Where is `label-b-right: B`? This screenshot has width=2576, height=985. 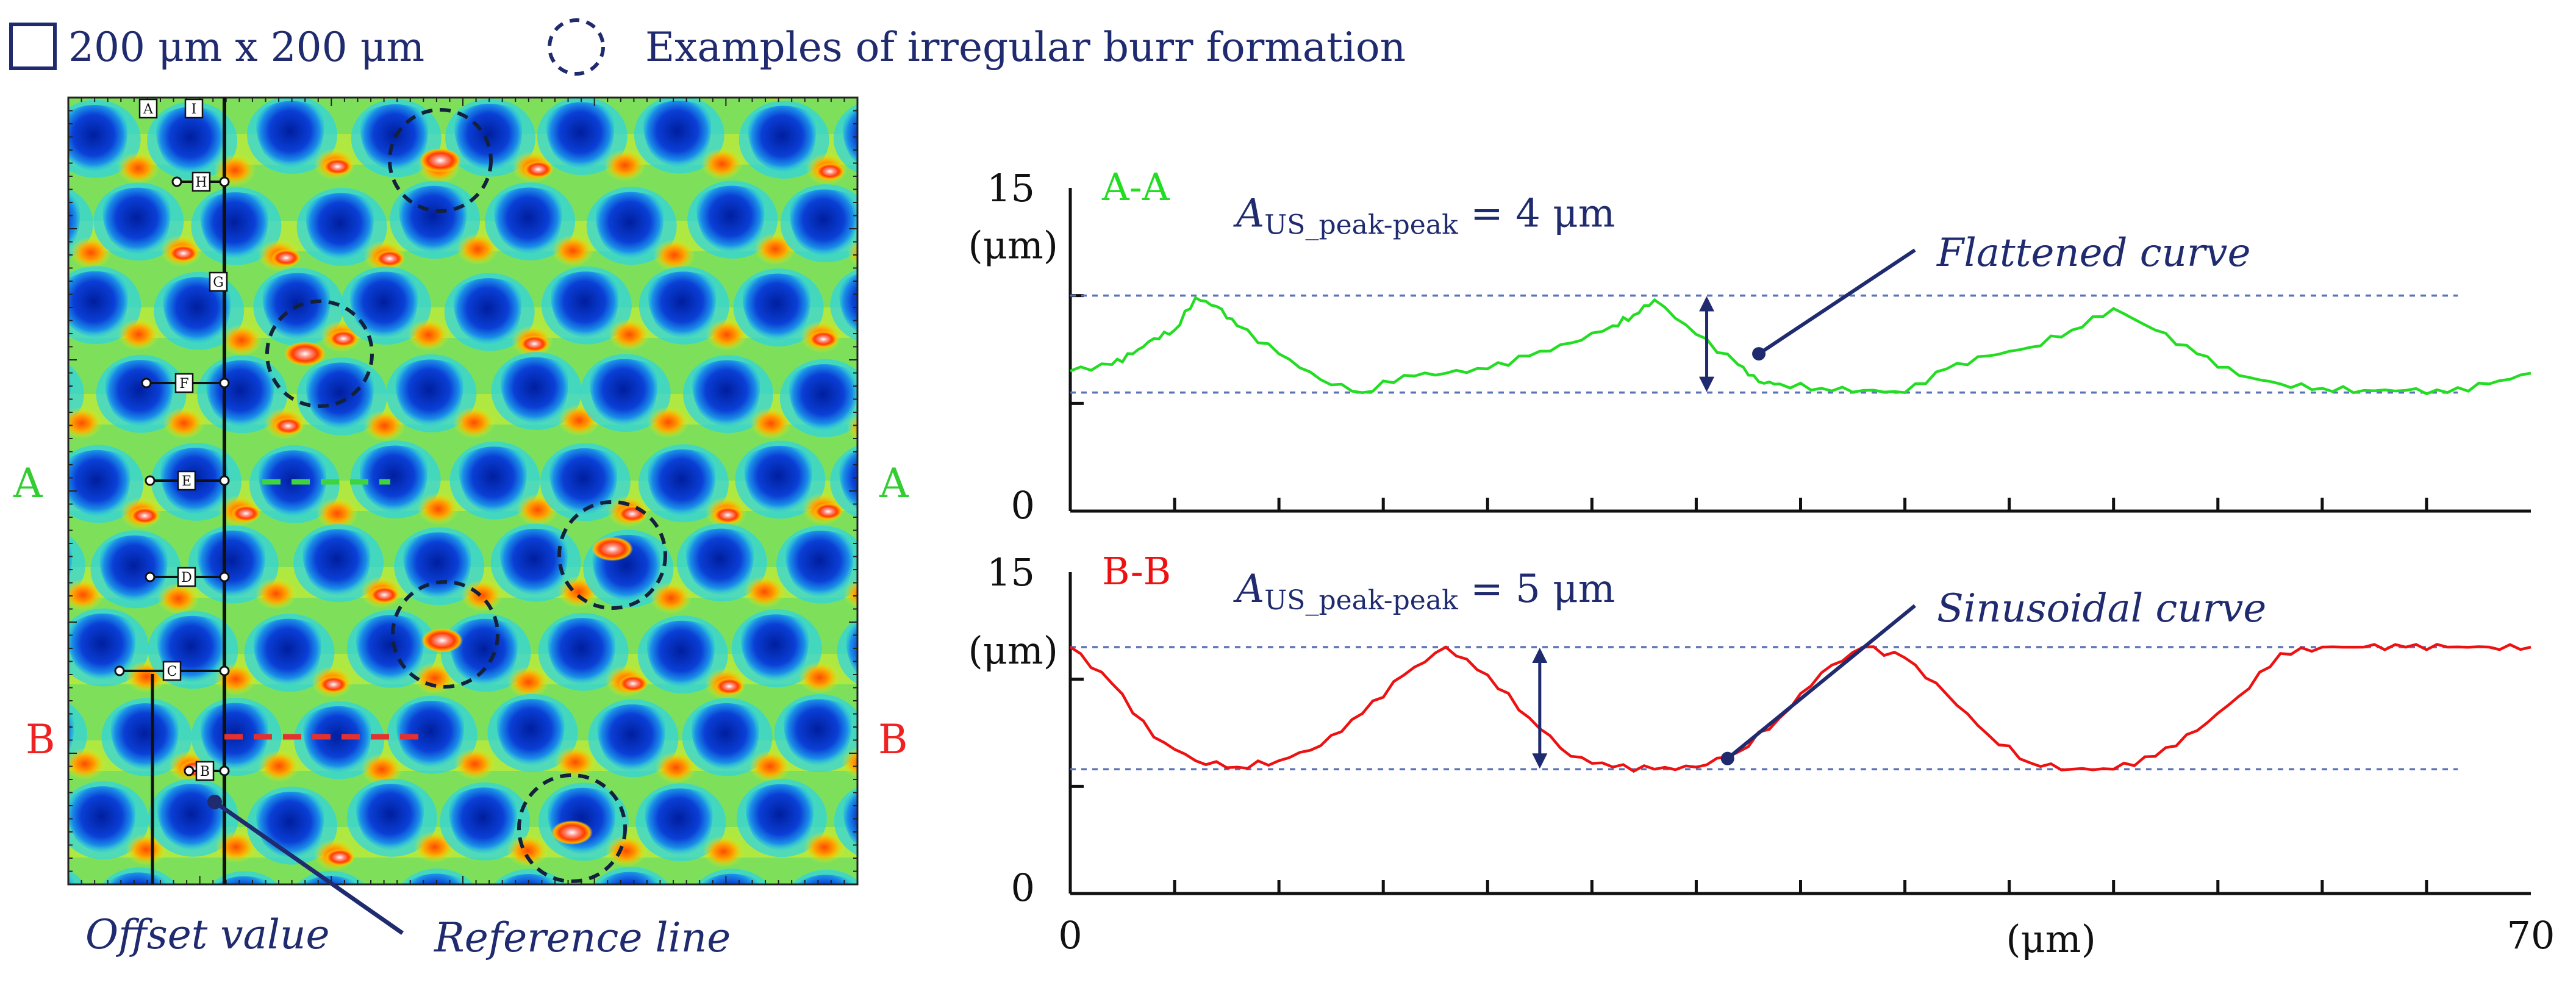 label-b-right: B is located at coordinates (893, 739).